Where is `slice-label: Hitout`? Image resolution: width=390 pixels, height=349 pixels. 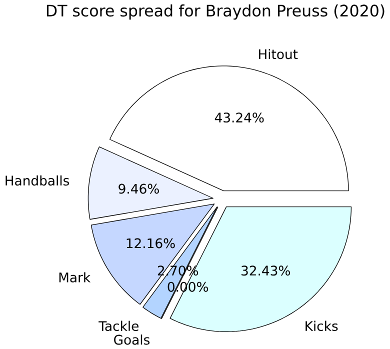
slice-label: Hitout is located at coordinates (278, 54).